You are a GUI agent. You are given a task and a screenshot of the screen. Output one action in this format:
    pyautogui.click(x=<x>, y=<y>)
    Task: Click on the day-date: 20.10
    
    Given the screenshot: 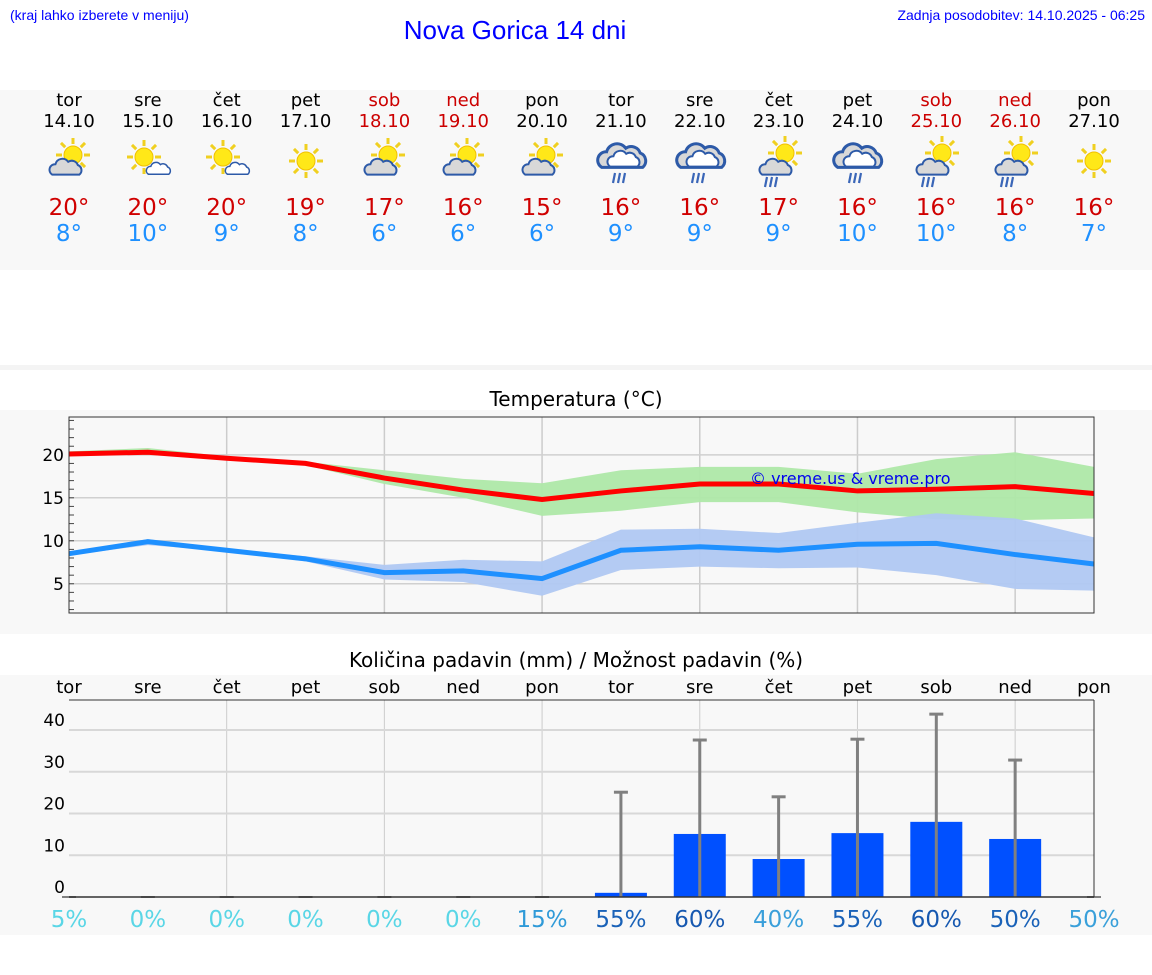 What is the action you would take?
    pyautogui.click(x=542, y=121)
    